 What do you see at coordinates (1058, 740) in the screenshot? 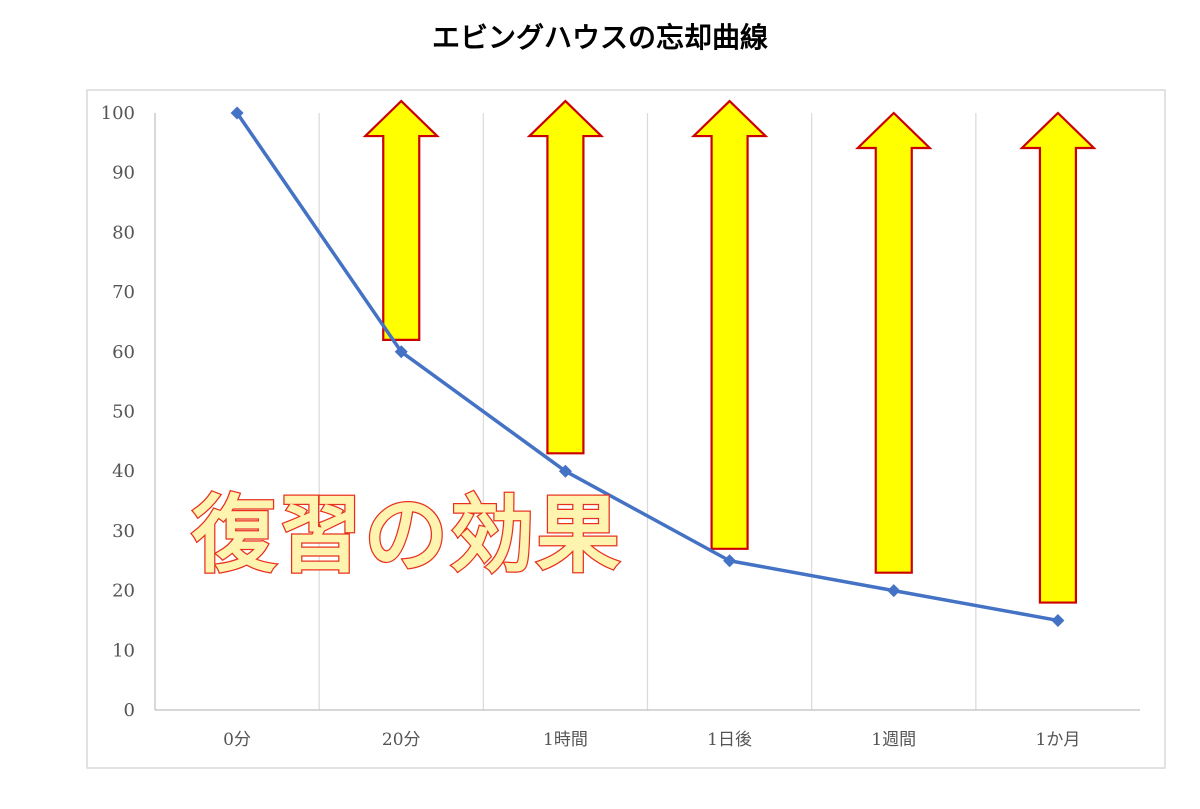
I see `x-tick-label: 1か月` at bounding box center [1058, 740].